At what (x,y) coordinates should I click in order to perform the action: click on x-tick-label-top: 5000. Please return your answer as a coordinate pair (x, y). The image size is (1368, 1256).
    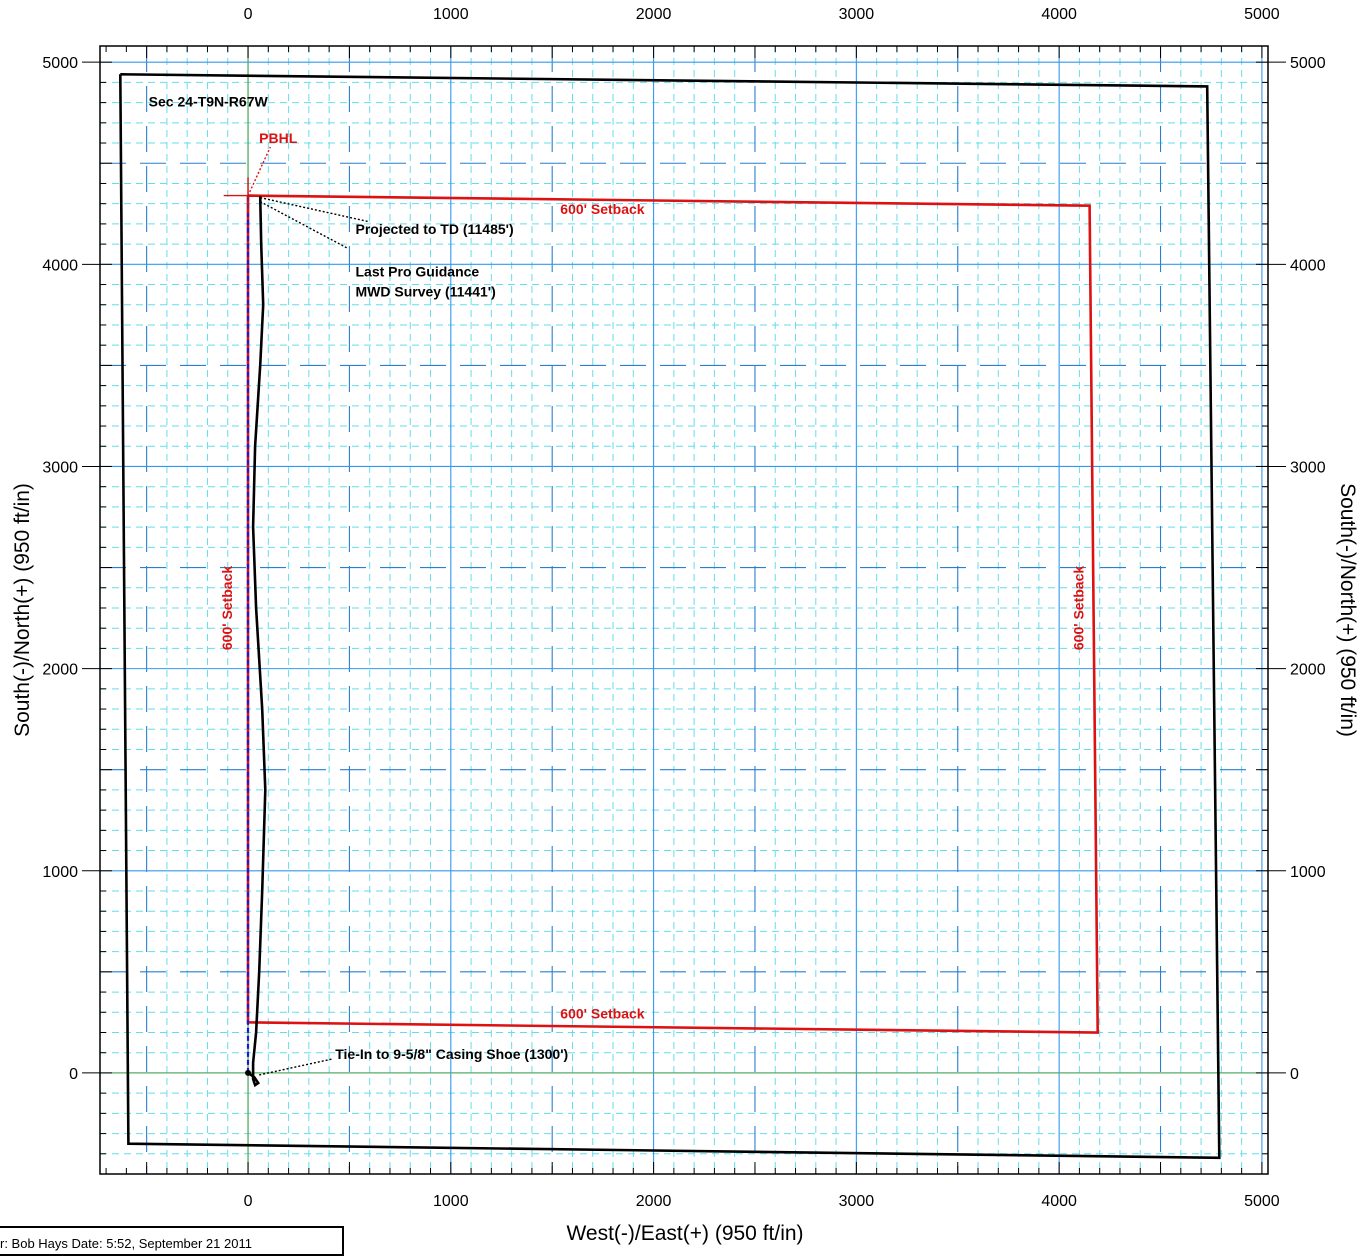
    Looking at the image, I should click on (1262, 14).